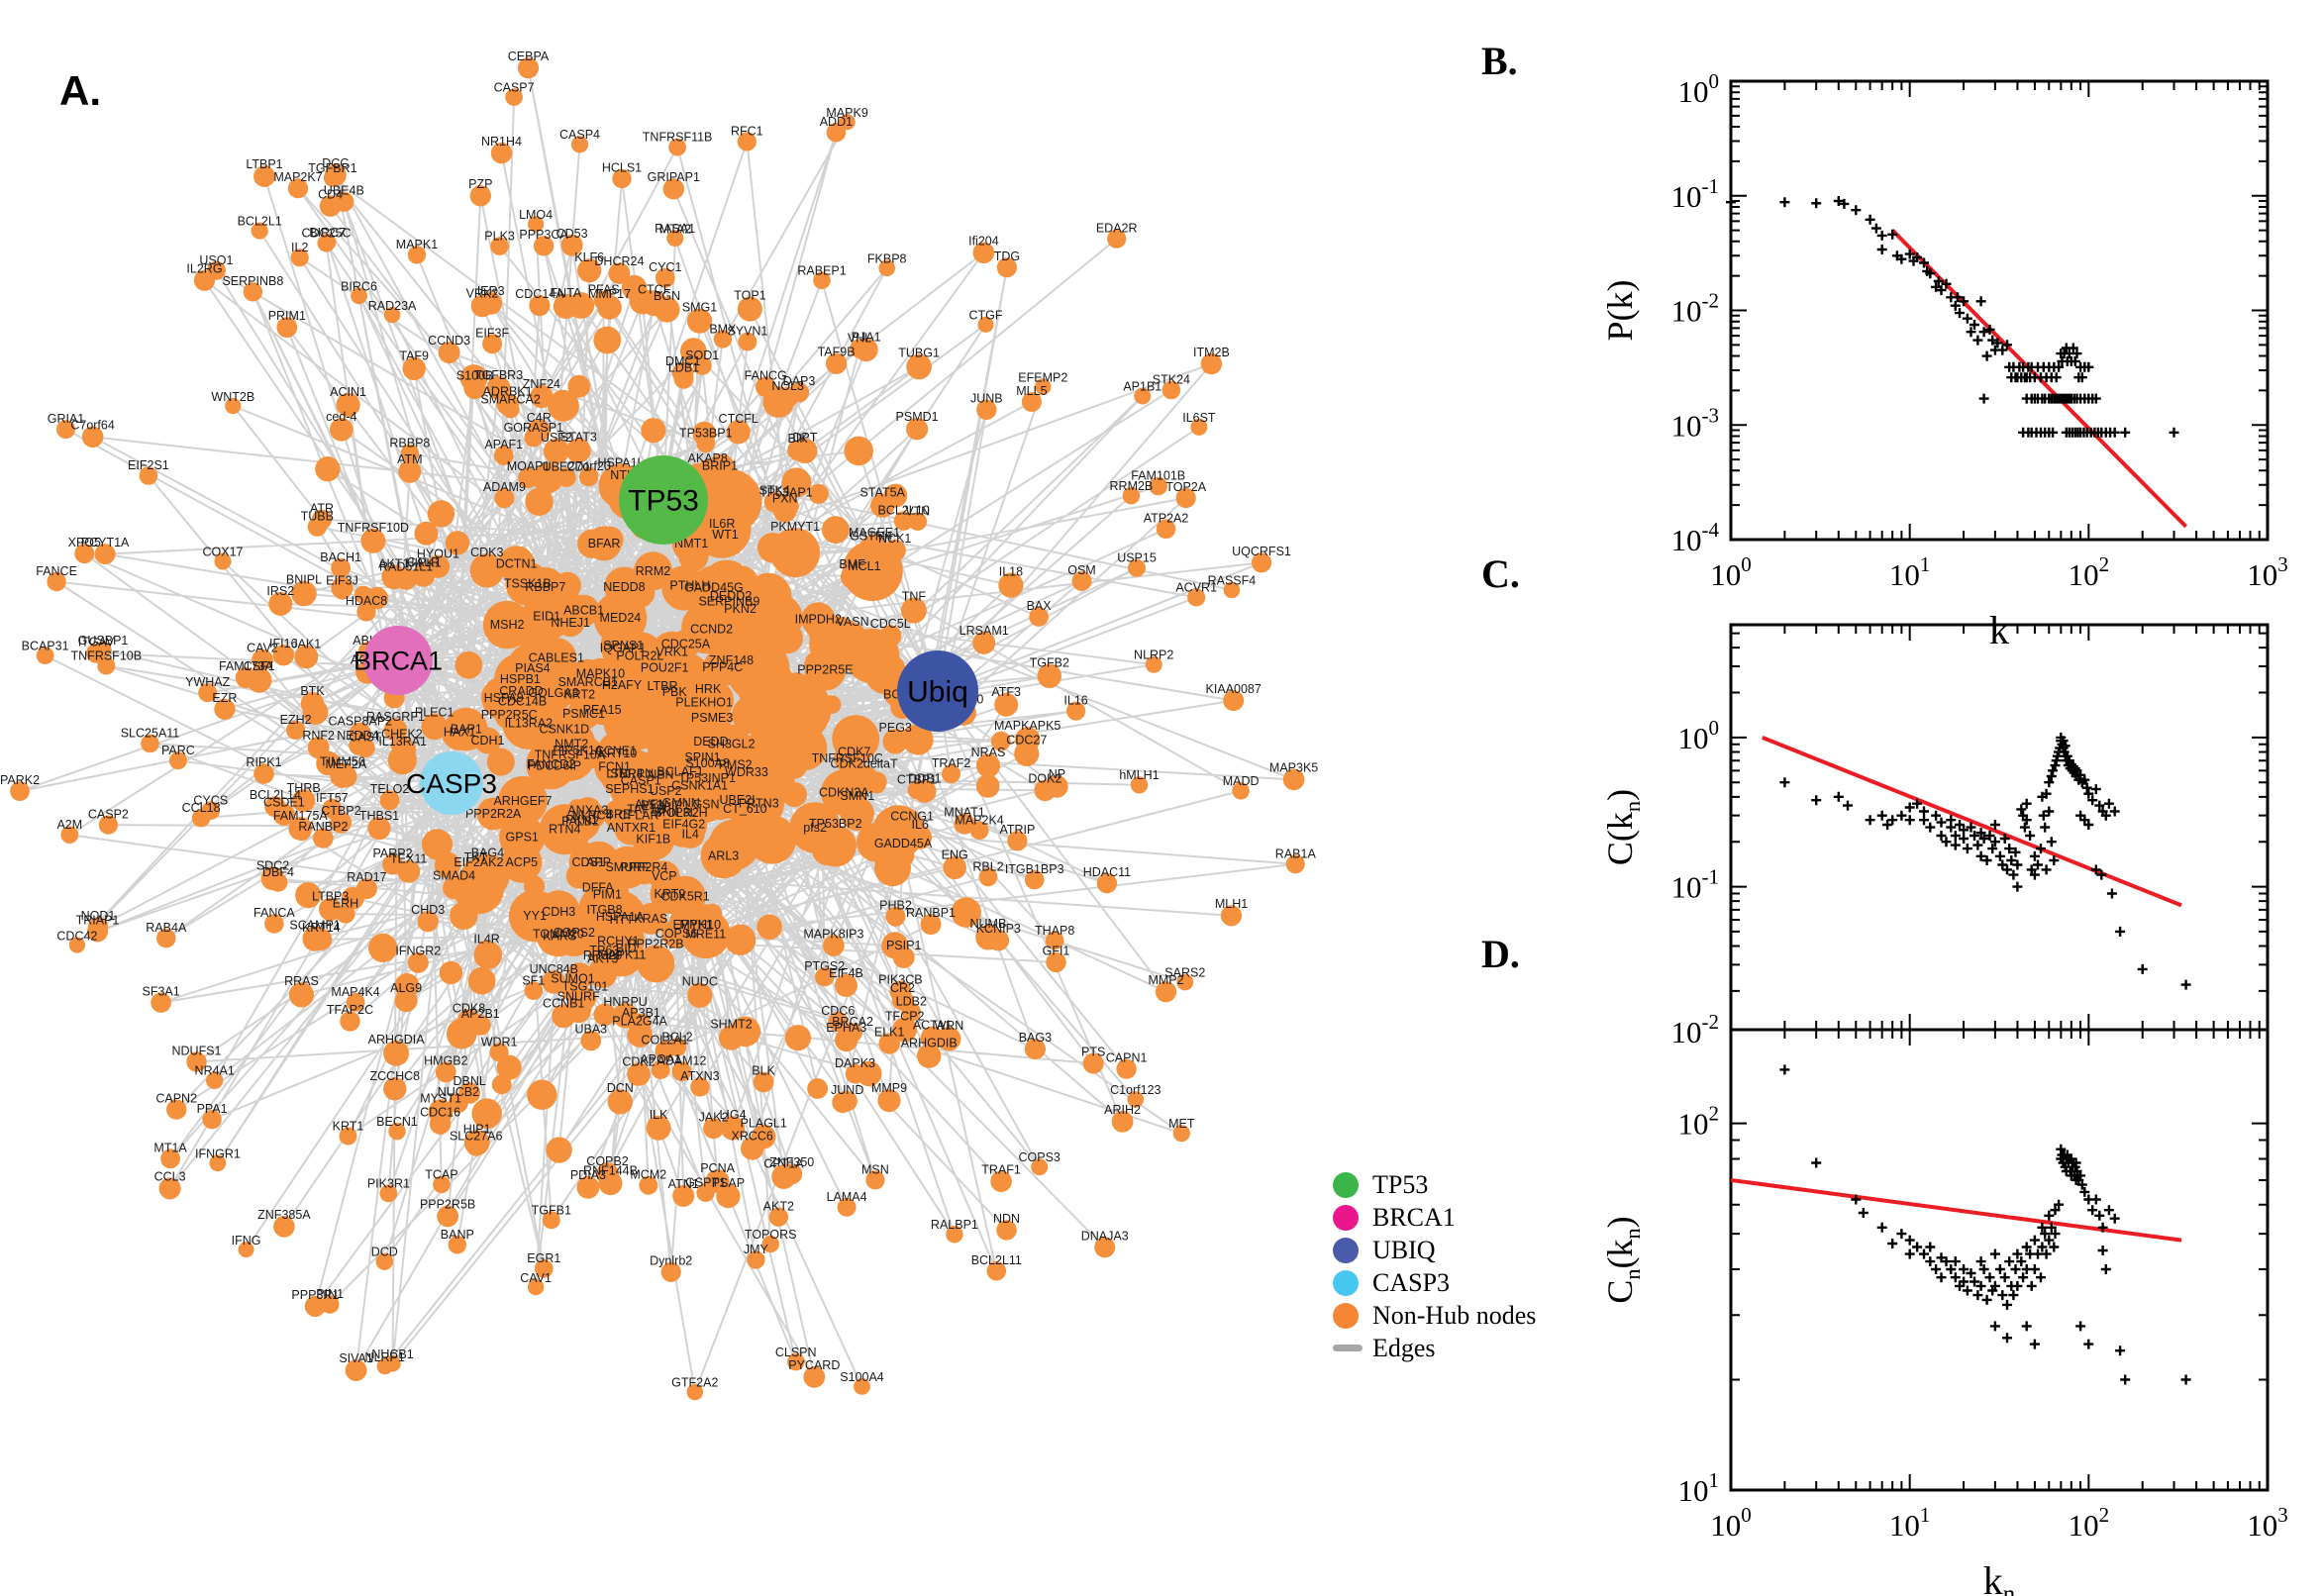 The image size is (2323, 1596). I want to click on network-node-label: IL6, so click(920, 825).